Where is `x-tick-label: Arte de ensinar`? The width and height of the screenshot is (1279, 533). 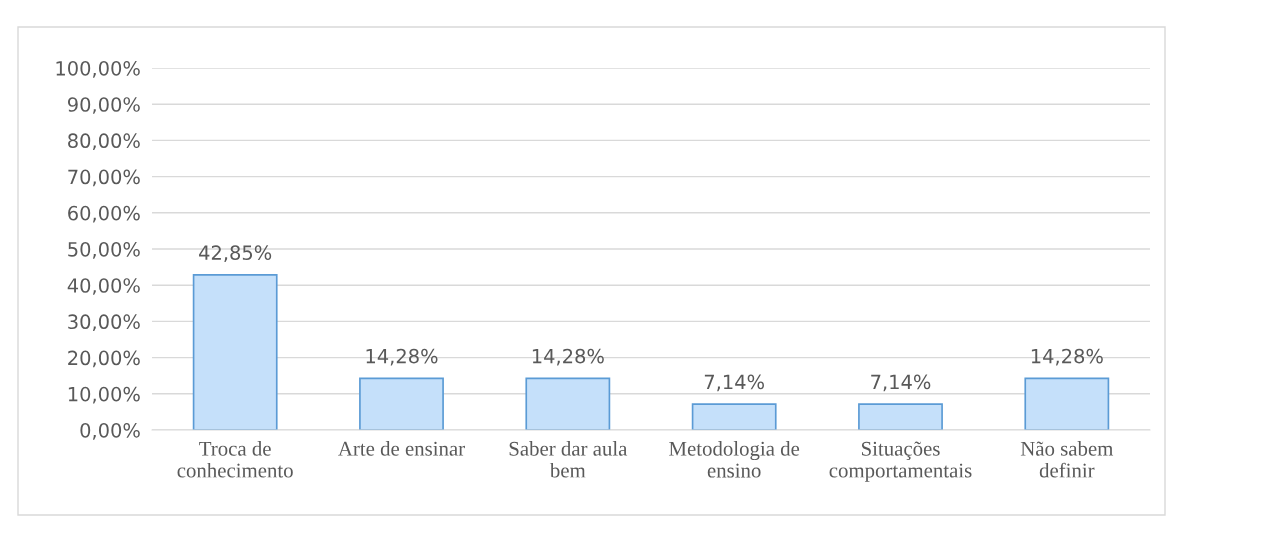 x-tick-label: Arte de ensinar is located at coordinates (401, 448).